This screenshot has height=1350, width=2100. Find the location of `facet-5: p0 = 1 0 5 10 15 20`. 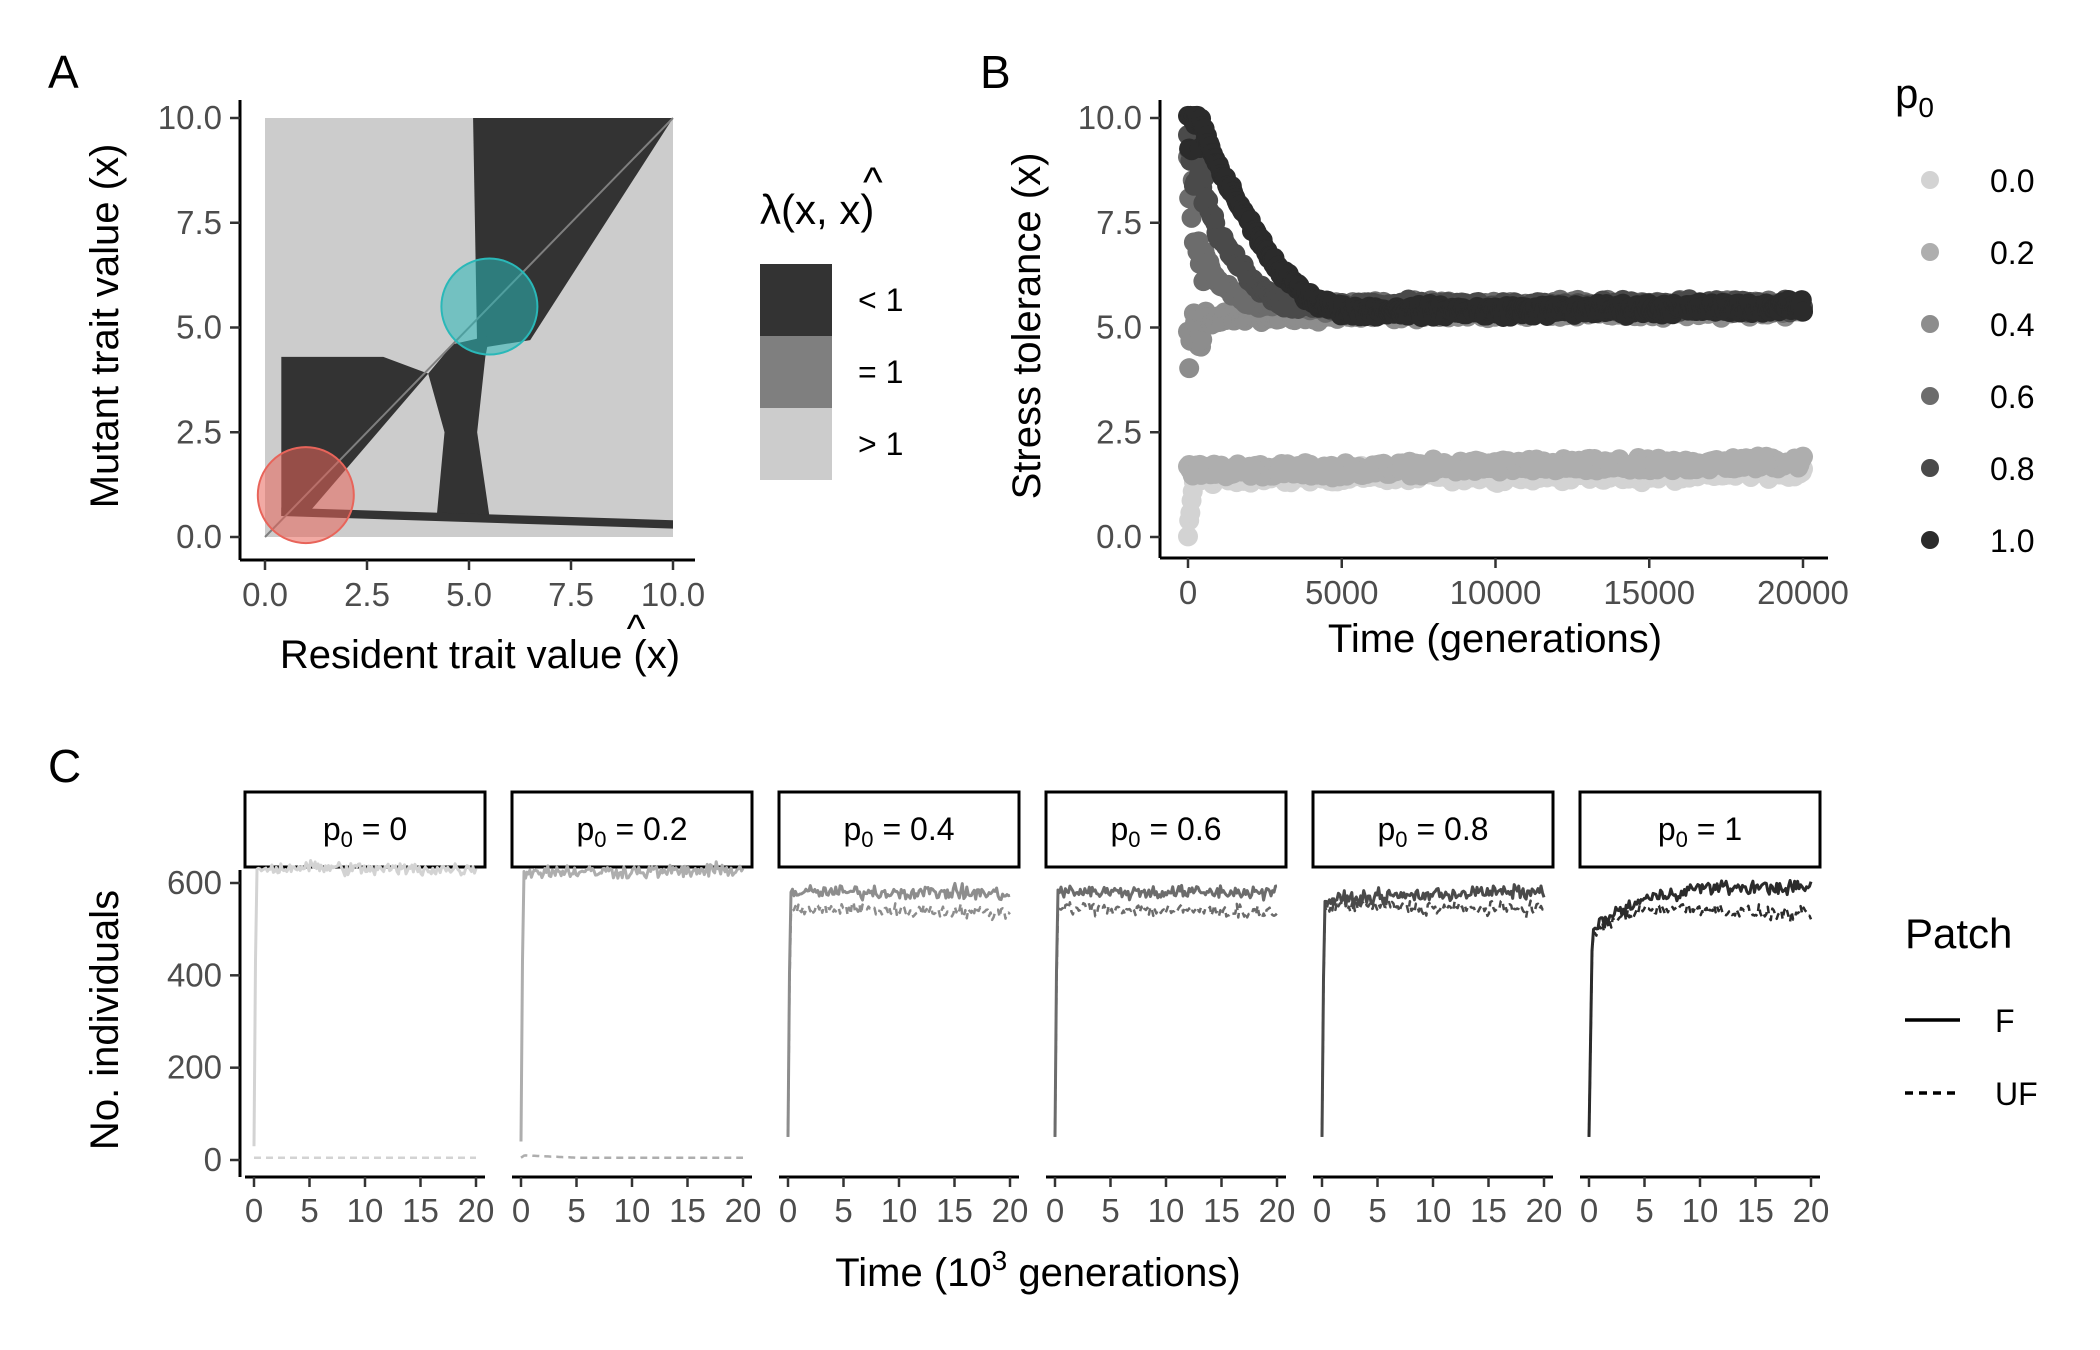

facet-5: p0 = 1 0 5 10 15 20 is located at coordinates (1704, 1009).